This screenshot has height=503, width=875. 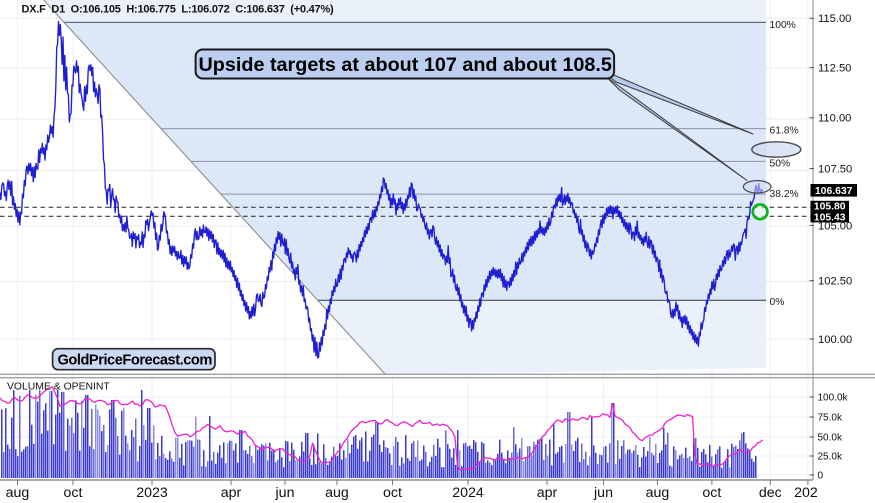 What do you see at coordinates (806, 493) in the screenshot?
I see `svg-text: 202` at bounding box center [806, 493].